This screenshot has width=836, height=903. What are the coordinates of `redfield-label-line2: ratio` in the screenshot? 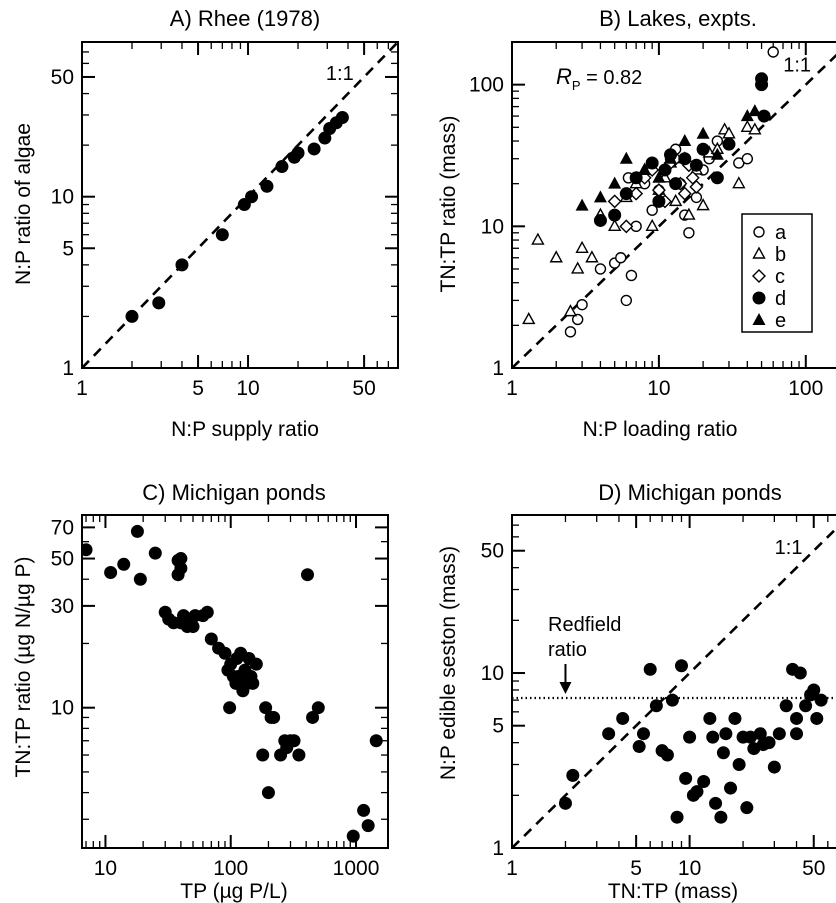 It's located at (567, 650).